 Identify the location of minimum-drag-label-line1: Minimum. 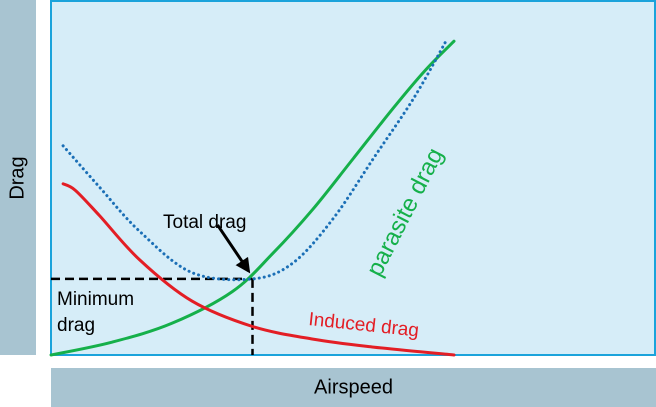
(95, 299).